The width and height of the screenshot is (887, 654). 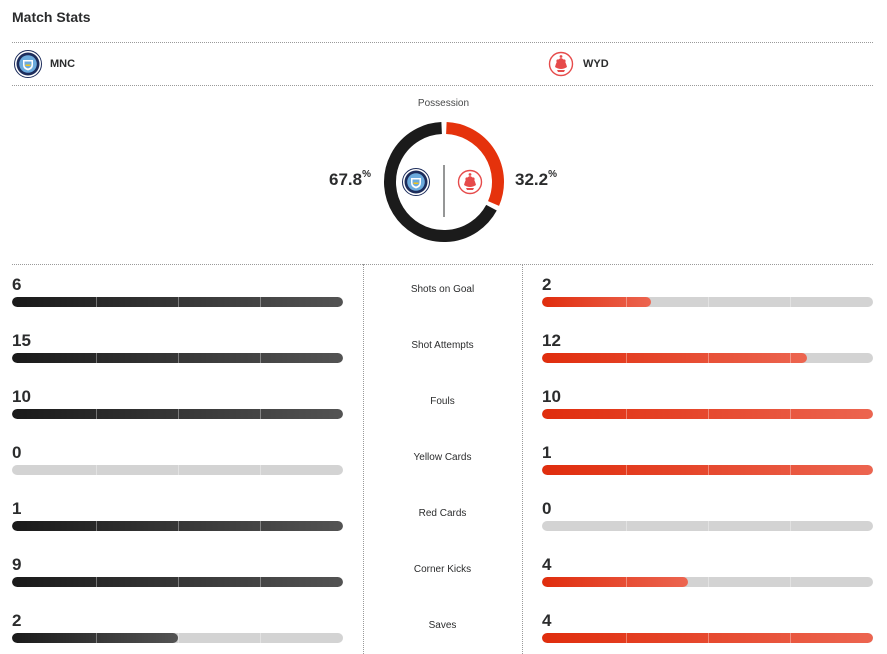 What do you see at coordinates (17, 452) in the screenshot?
I see `home-stat-value: 0` at bounding box center [17, 452].